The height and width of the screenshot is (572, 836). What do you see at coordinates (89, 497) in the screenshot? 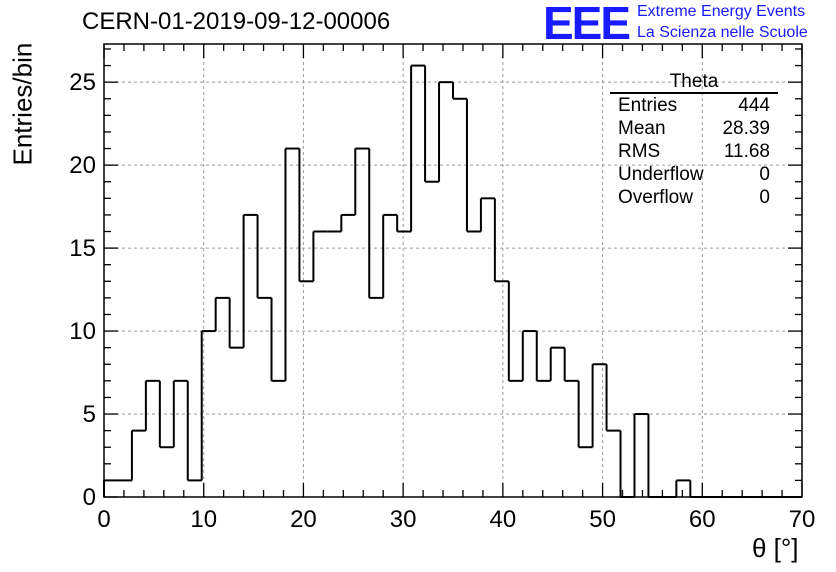
I see `y-tick-label: 0` at bounding box center [89, 497].